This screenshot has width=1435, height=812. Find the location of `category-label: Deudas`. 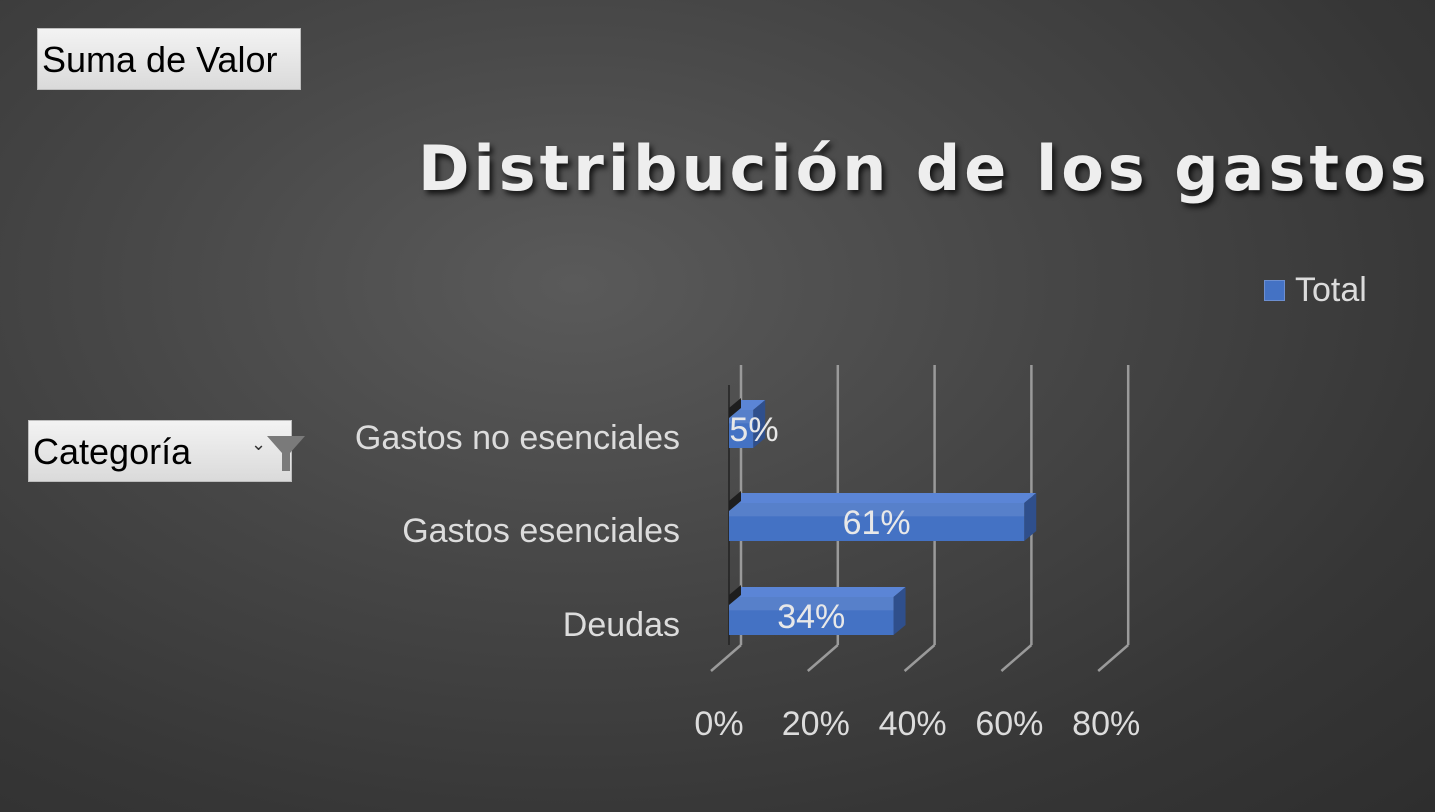

category-label: Deudas is located at coordinates (621, 625).